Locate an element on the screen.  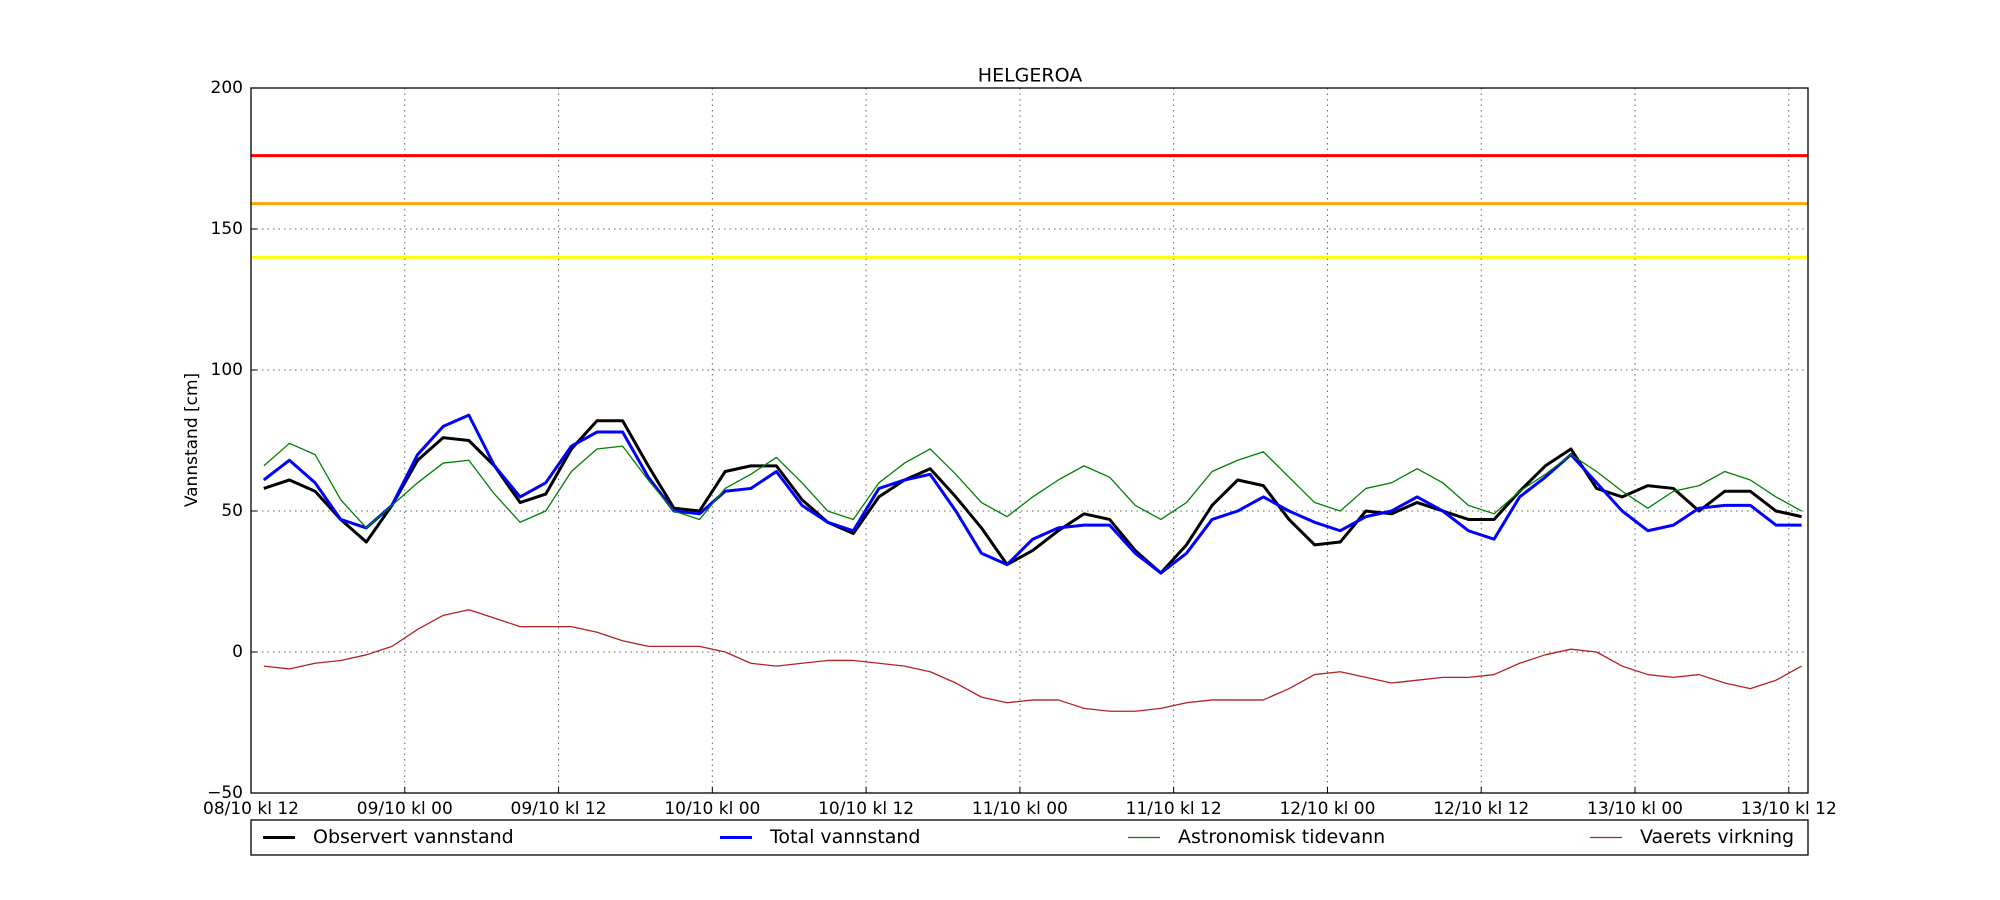
x-tick-label: 12/10 kl 12 is located at coordinates (1481, 809).